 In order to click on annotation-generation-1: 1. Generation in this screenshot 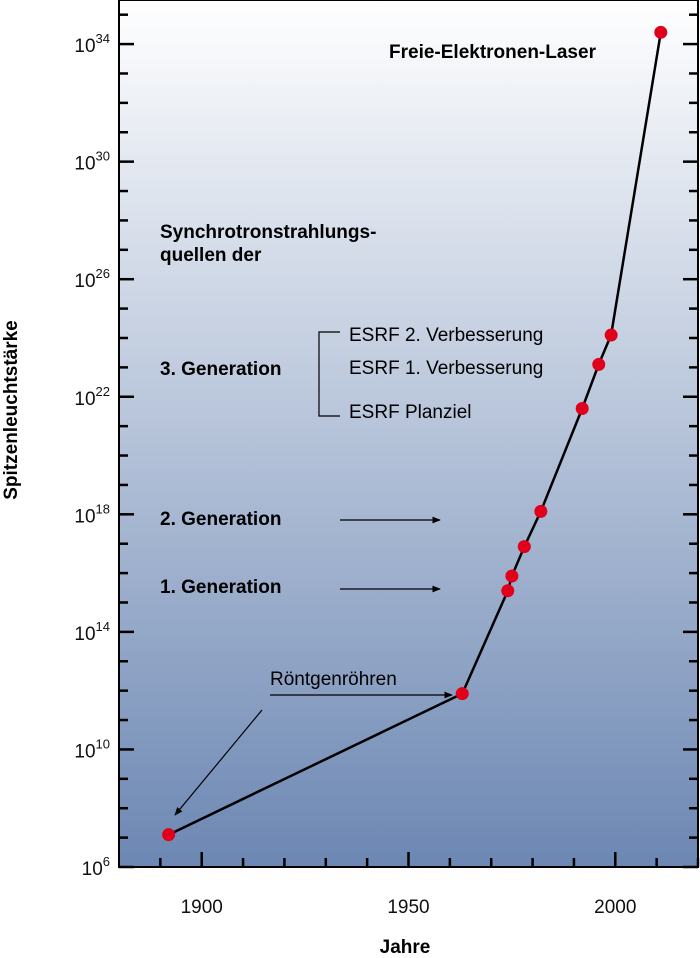, I will do `click(220, 587)`.